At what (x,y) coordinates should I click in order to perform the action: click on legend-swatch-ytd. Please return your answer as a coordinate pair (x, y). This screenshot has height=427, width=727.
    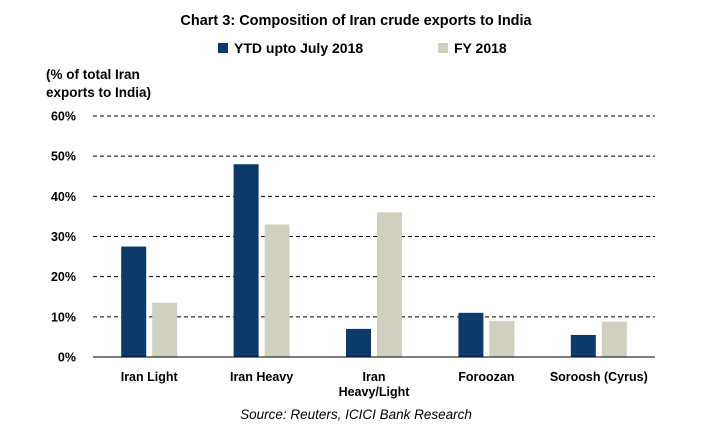
    Looking at the image, I should click on (223, 48).